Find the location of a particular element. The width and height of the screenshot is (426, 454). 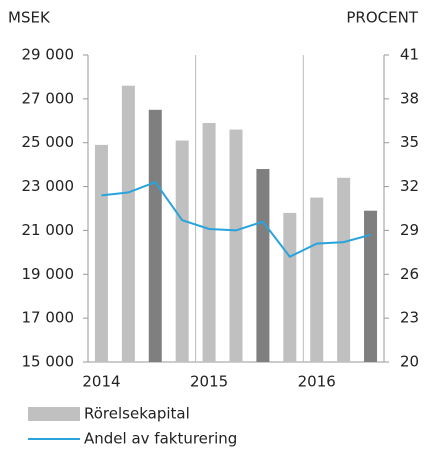

y-tick-label: 21 000 is located at coordinates (48, 230).